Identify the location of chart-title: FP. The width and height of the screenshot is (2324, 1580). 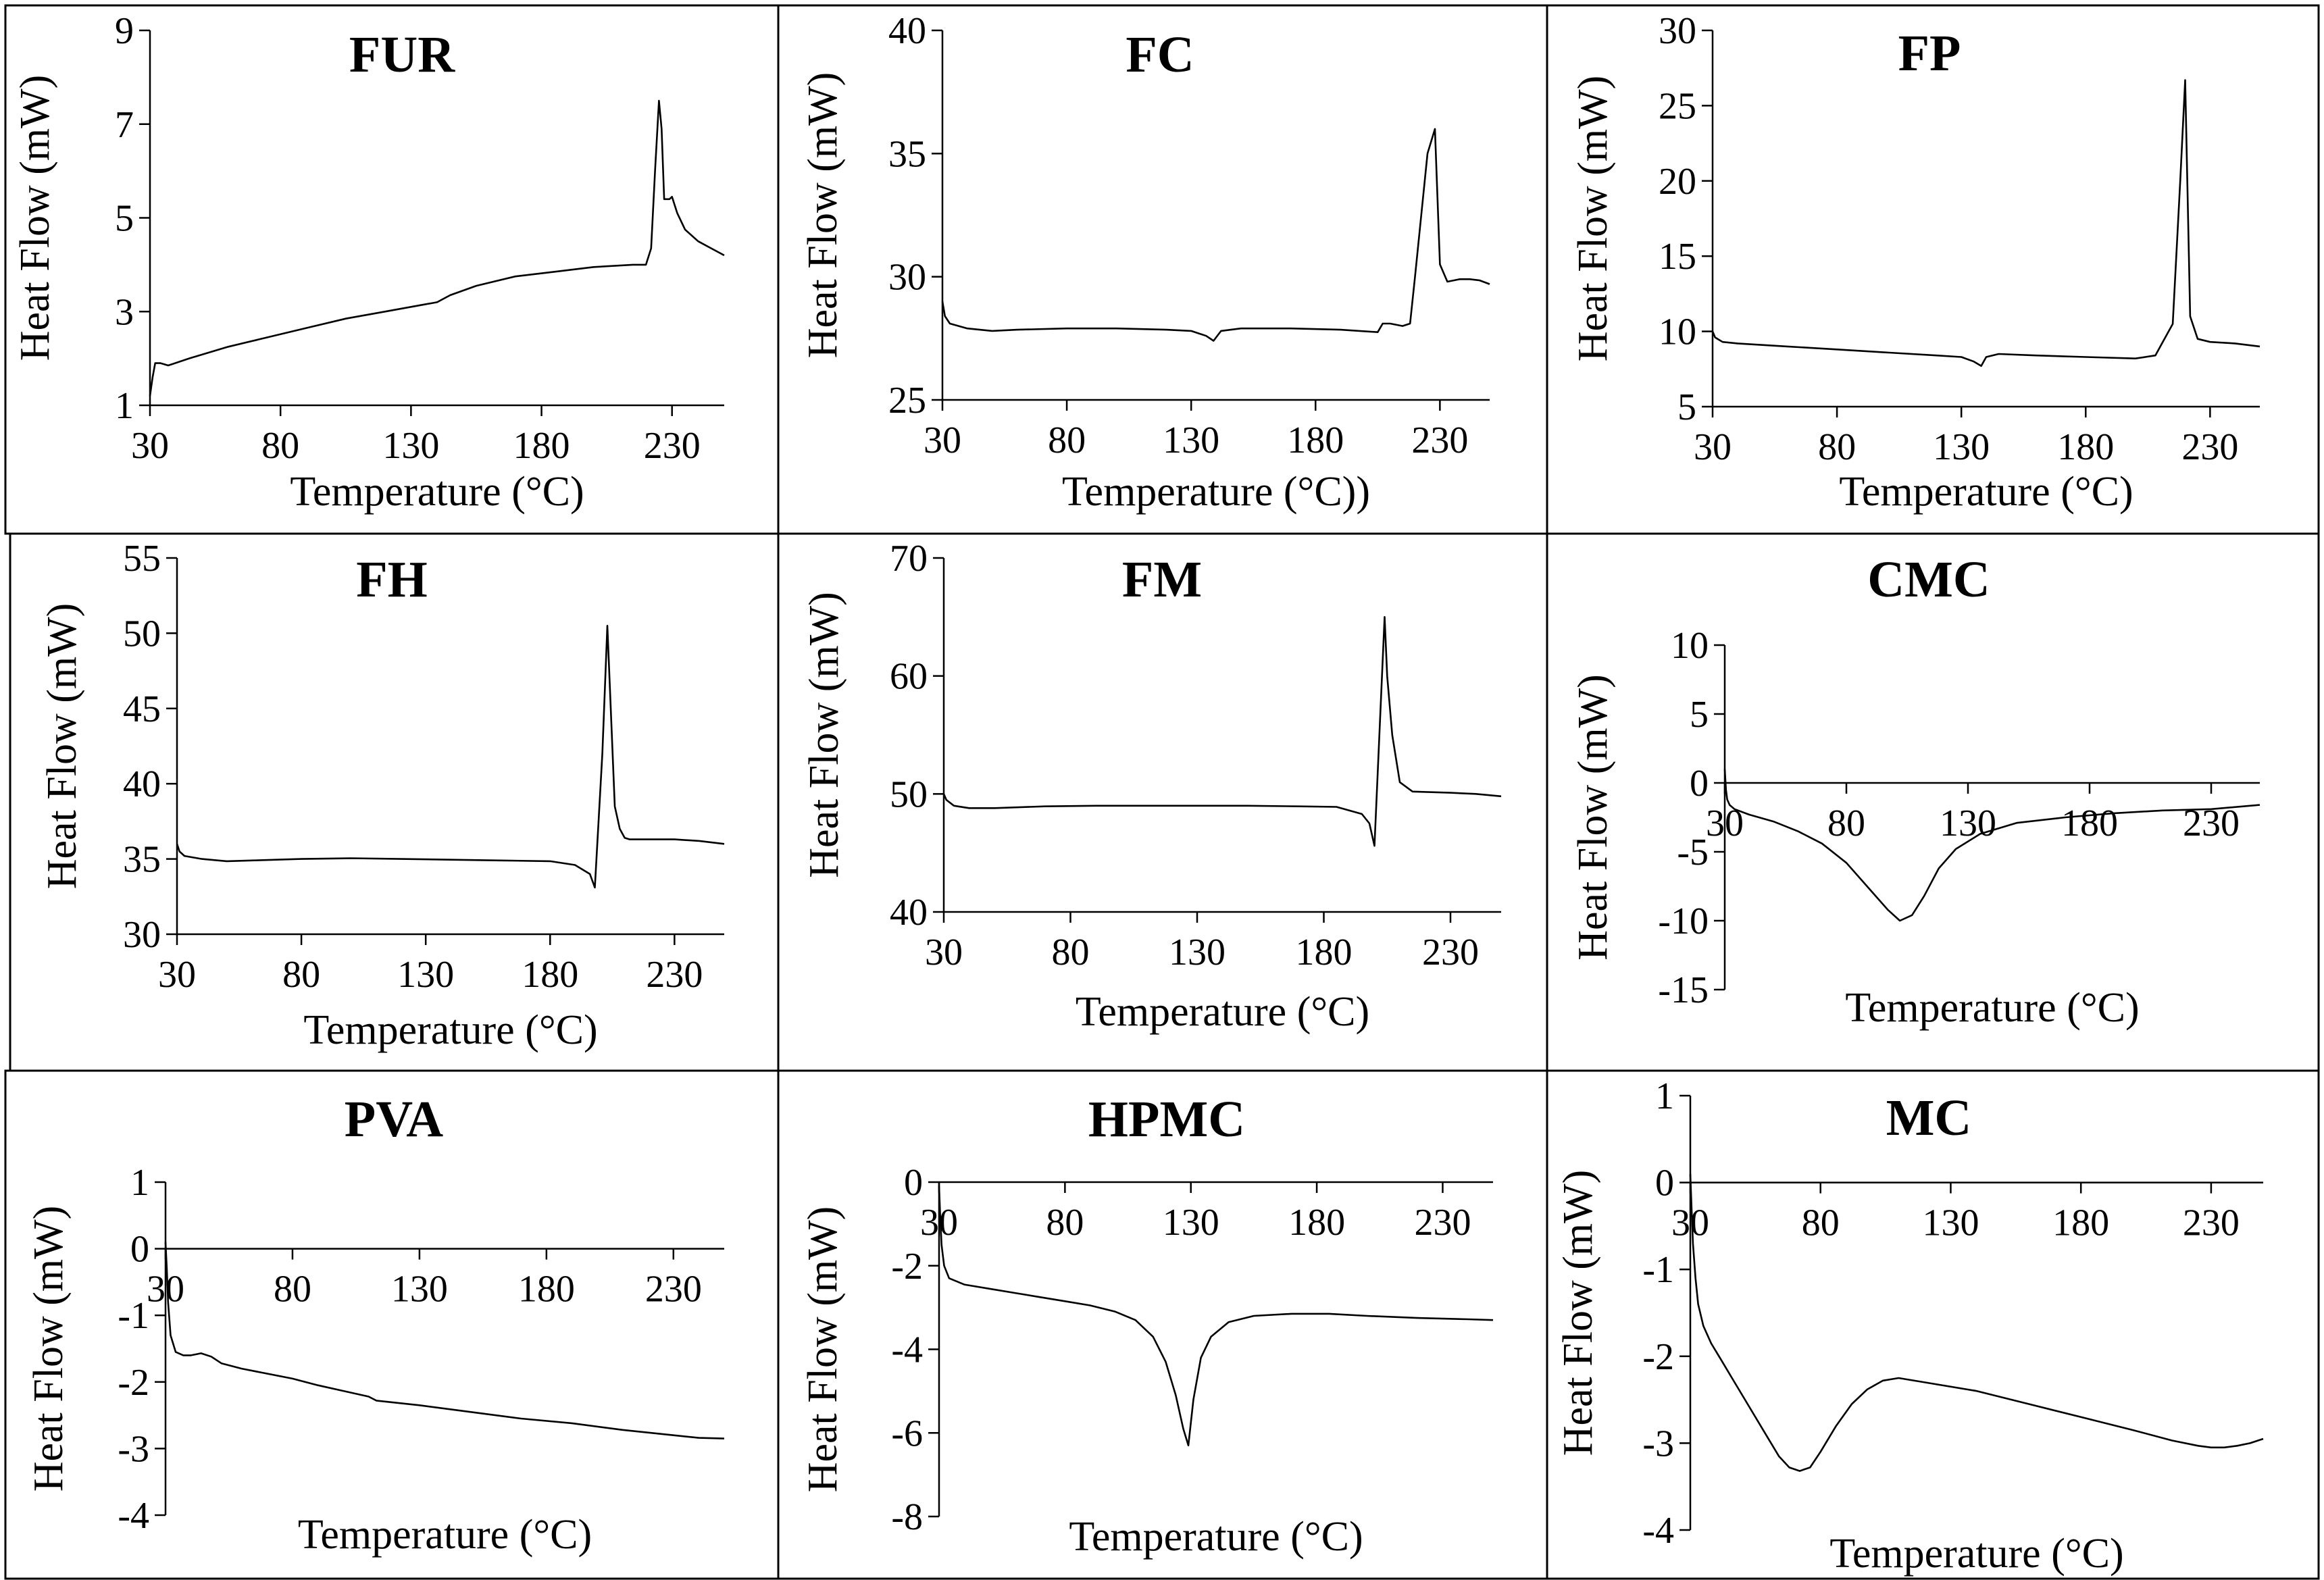
(1929, 53).